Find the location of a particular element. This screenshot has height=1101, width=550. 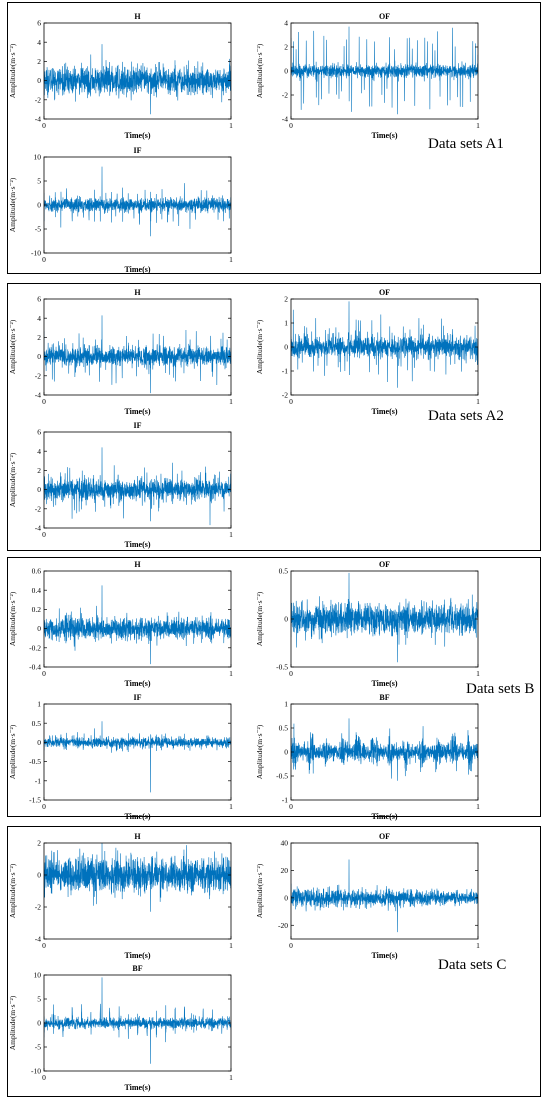

y-tick-label: 20 is located at coordinates (285, 870).